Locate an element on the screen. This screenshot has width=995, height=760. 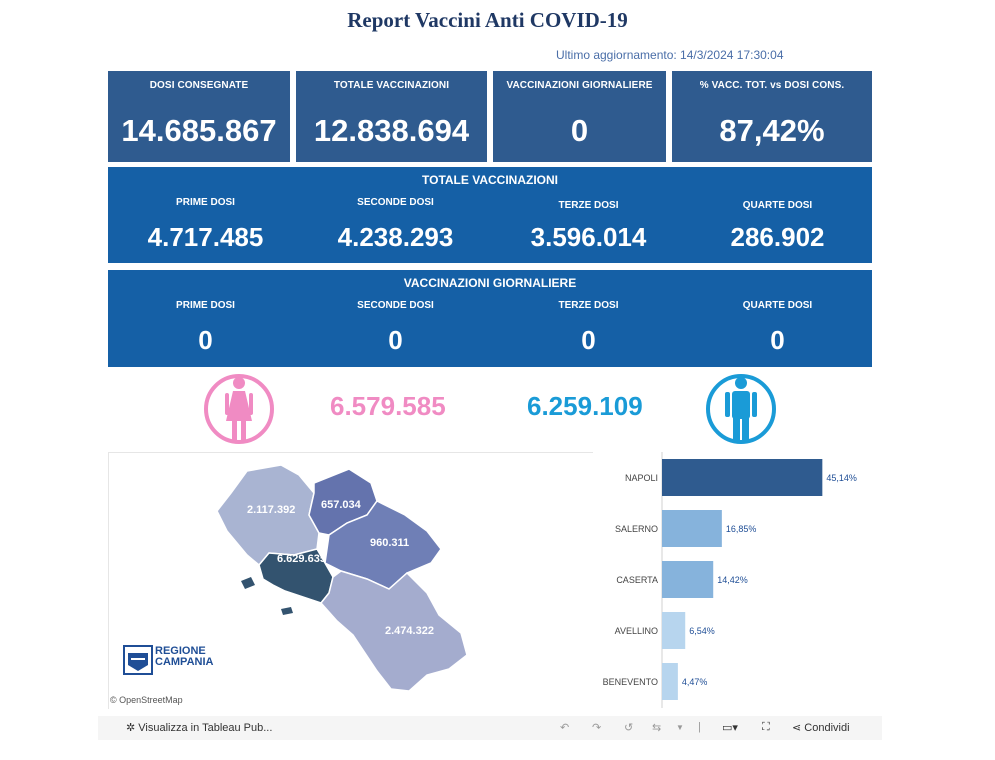
bar-avellino is located at coordinates (674, 630).